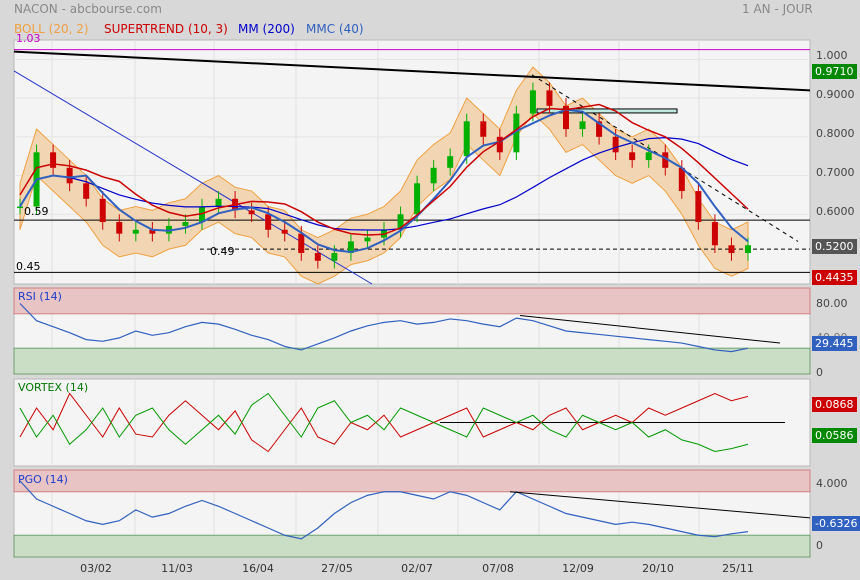 This screenshot has height=580, width=860. I want to click on vortex-minus-badge: 0.0586, so click(834, 435).